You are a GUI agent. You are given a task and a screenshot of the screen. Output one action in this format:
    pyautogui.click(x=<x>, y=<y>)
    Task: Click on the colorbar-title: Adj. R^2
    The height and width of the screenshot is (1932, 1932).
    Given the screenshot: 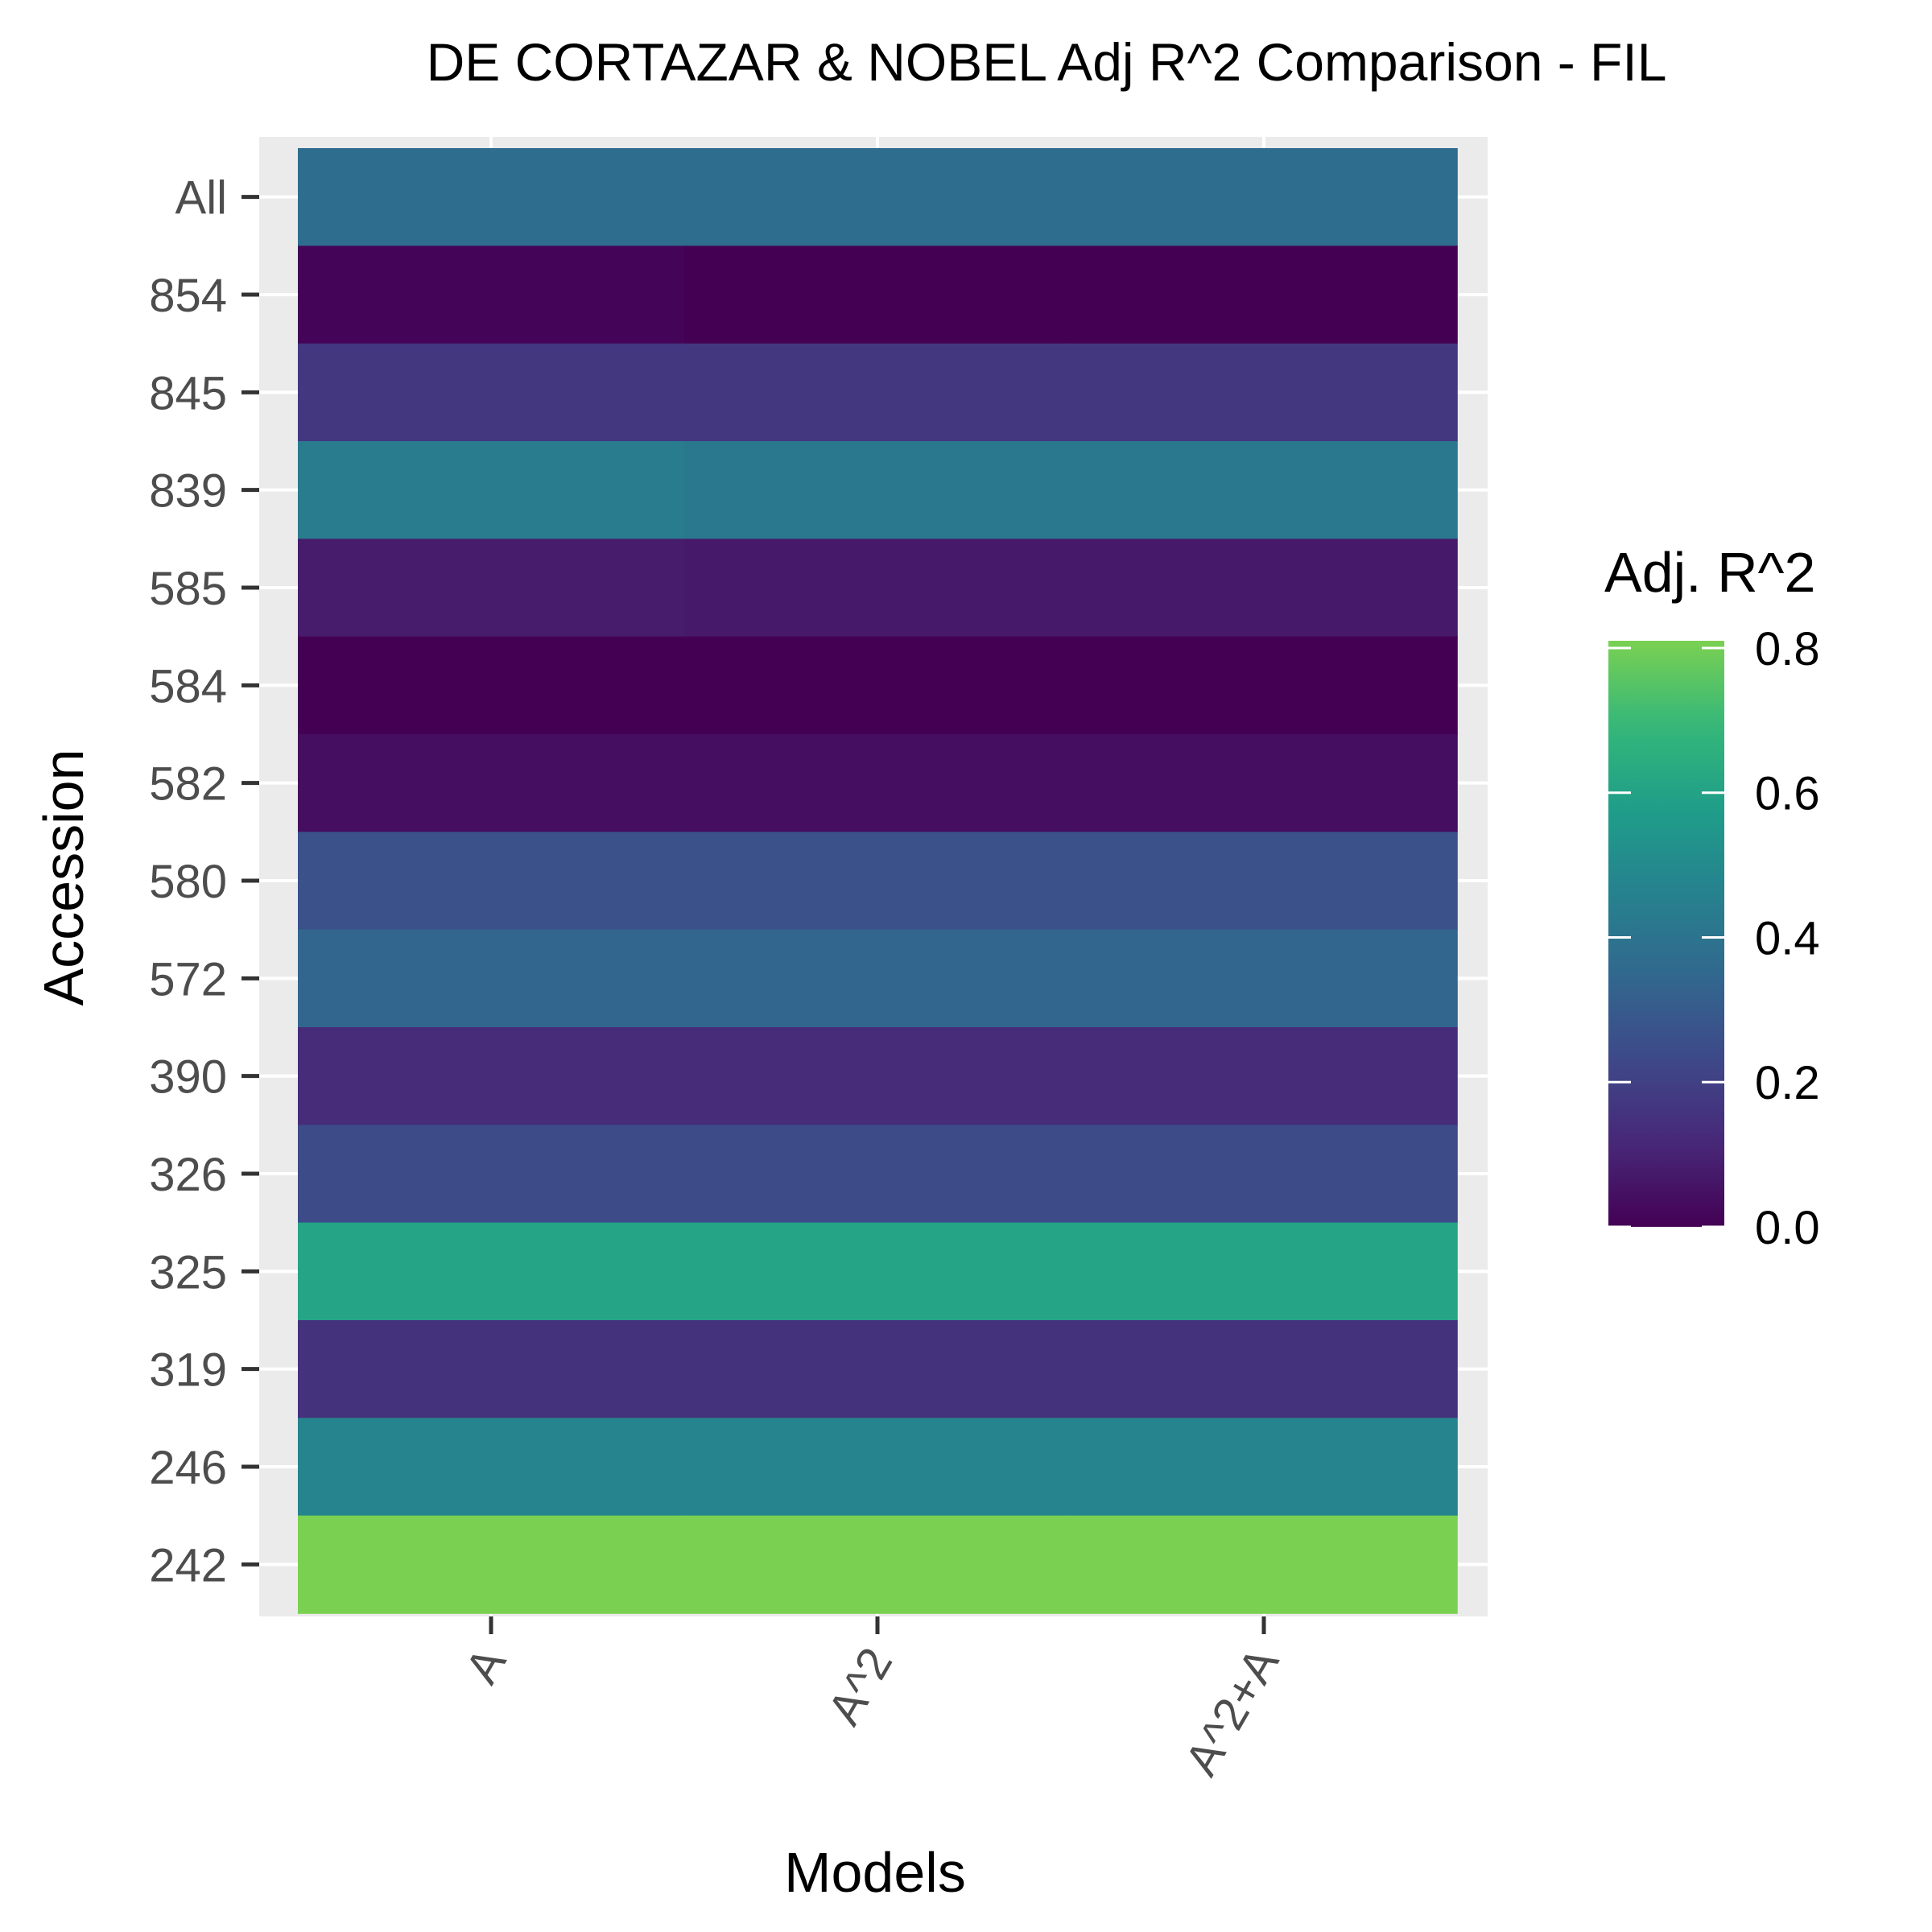 What is the action you would take?
    pyautogui.click(x=1709, y=572)
    